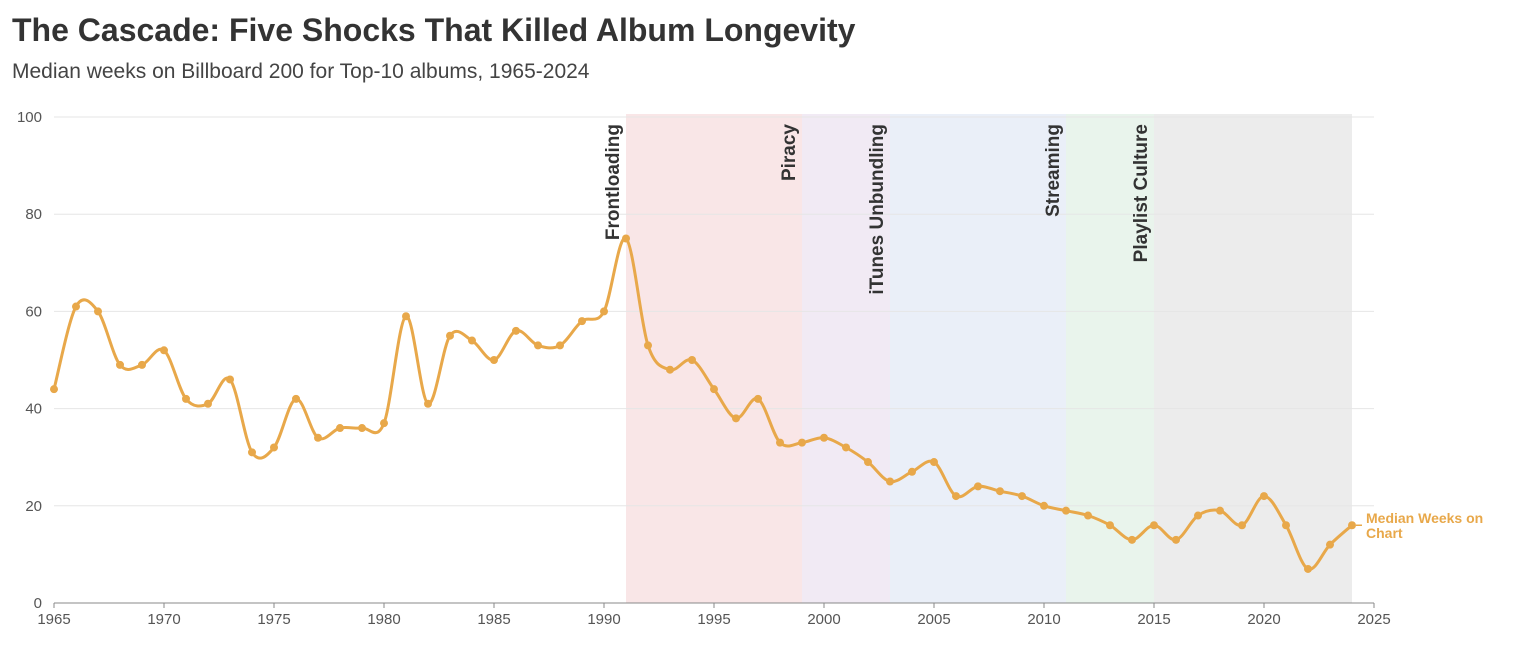  What do you see at coordinates (1373, 619) in the screenshot?
I see `x-tick-label: 2025` at bounding box center [1373, 619].